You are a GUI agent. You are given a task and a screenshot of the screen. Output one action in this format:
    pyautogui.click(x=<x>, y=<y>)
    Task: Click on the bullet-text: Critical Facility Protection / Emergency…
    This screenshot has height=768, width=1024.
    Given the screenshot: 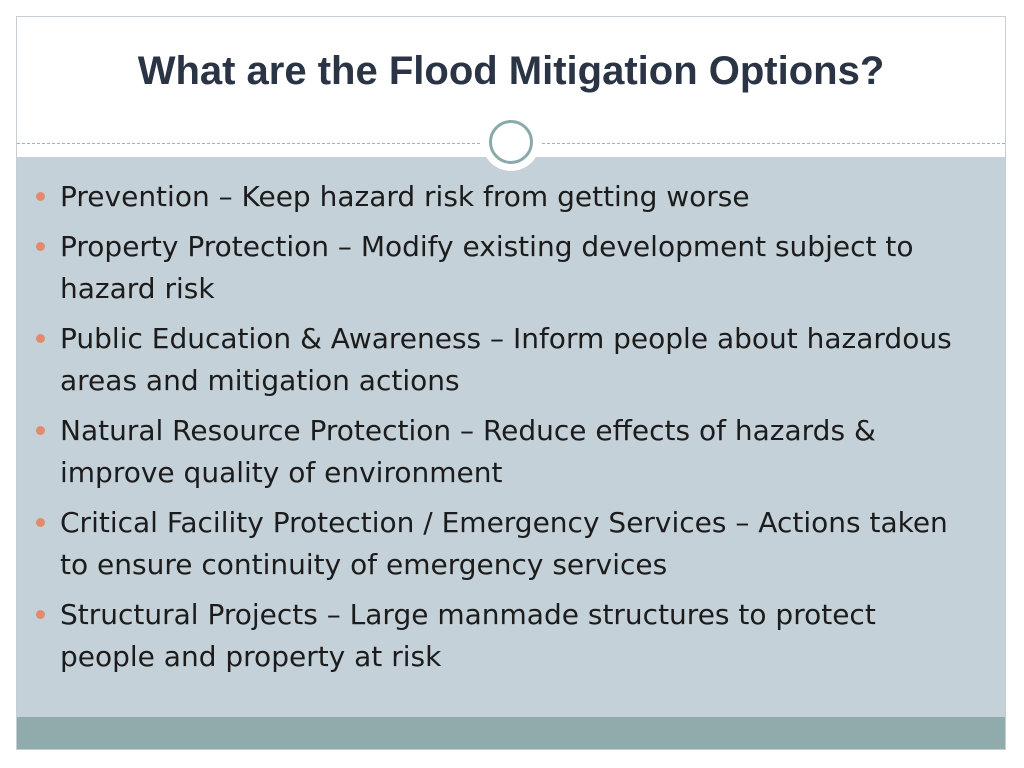 What is the action you would take?
    pyautogui.click(x=504, y=543)
    